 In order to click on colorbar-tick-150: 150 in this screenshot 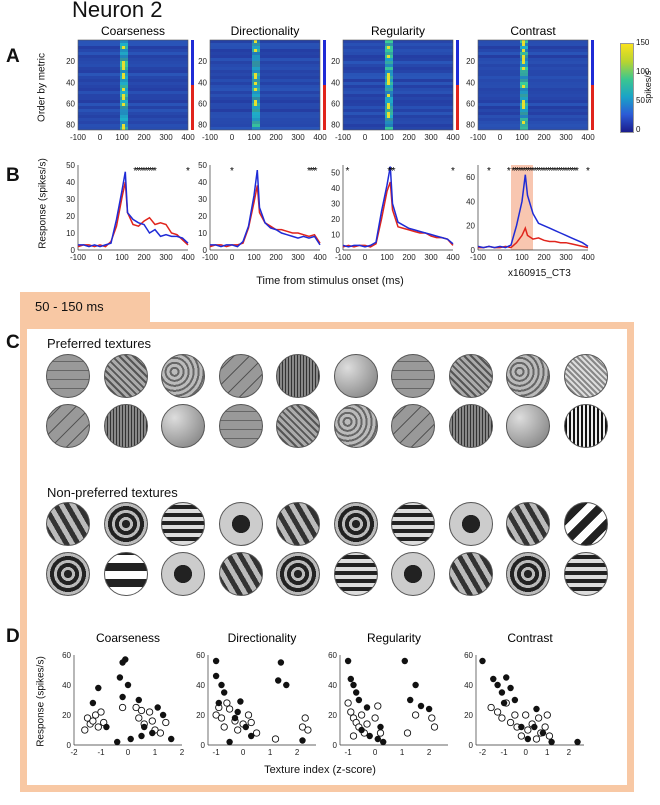, I will do `click(643, 42)`.